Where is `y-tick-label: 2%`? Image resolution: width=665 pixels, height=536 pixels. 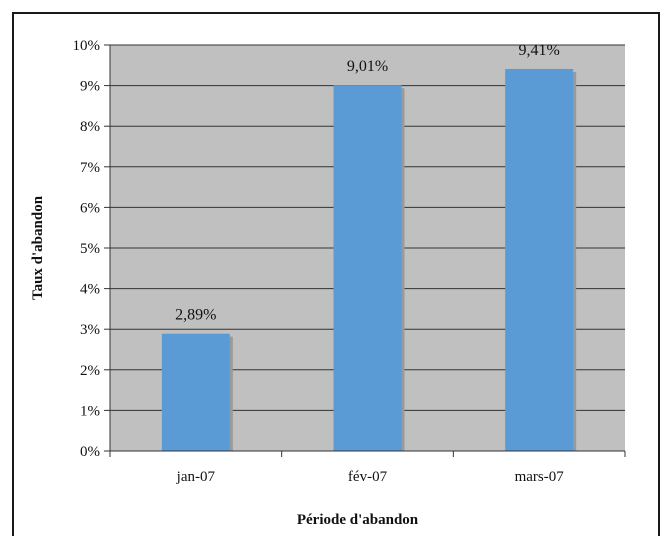 y-tick-label: 2% is located at coordinates (90, 371).